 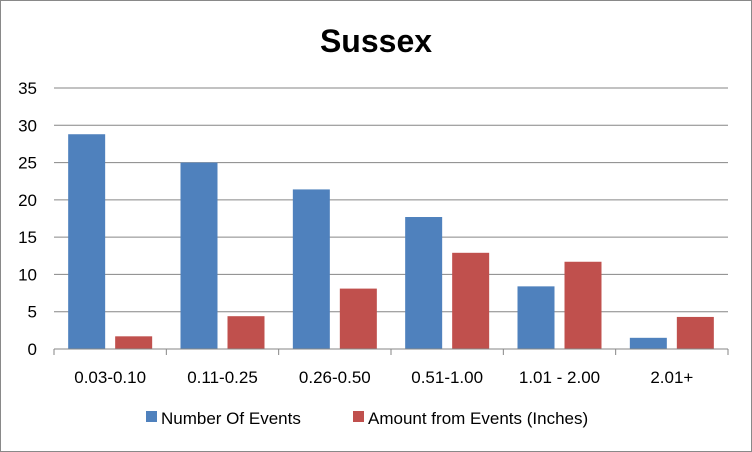 I want to click on y-tick-label: 30, so click(x=27, y=125).